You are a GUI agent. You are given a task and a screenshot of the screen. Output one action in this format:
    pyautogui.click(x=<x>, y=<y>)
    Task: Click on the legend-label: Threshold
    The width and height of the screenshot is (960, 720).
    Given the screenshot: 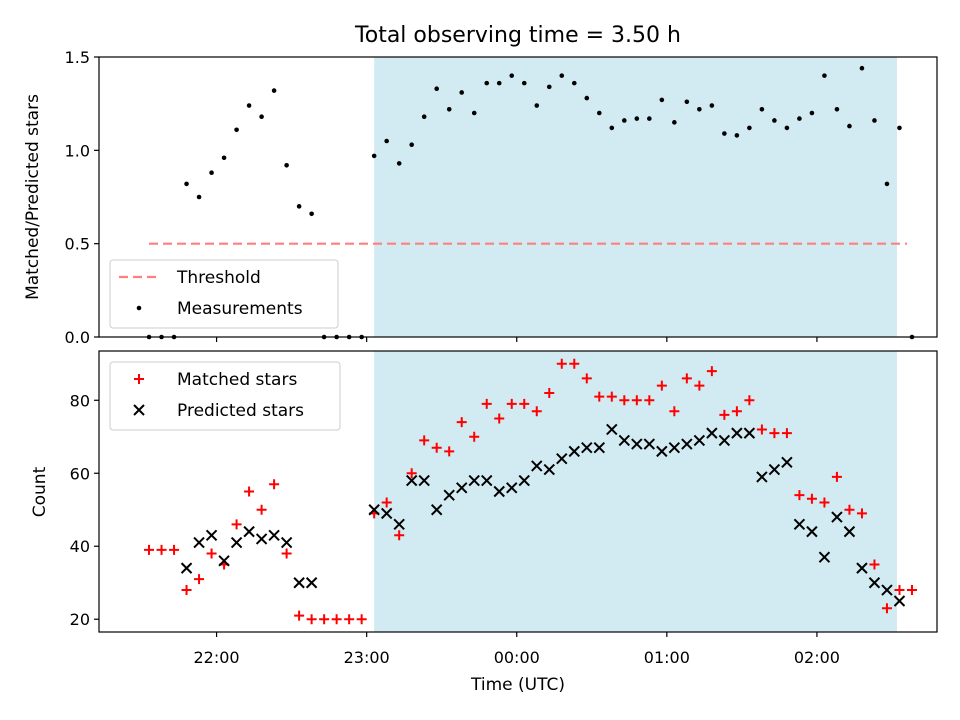 What is the action you would take?
    pyautogui.click(x=218, y=278)
    